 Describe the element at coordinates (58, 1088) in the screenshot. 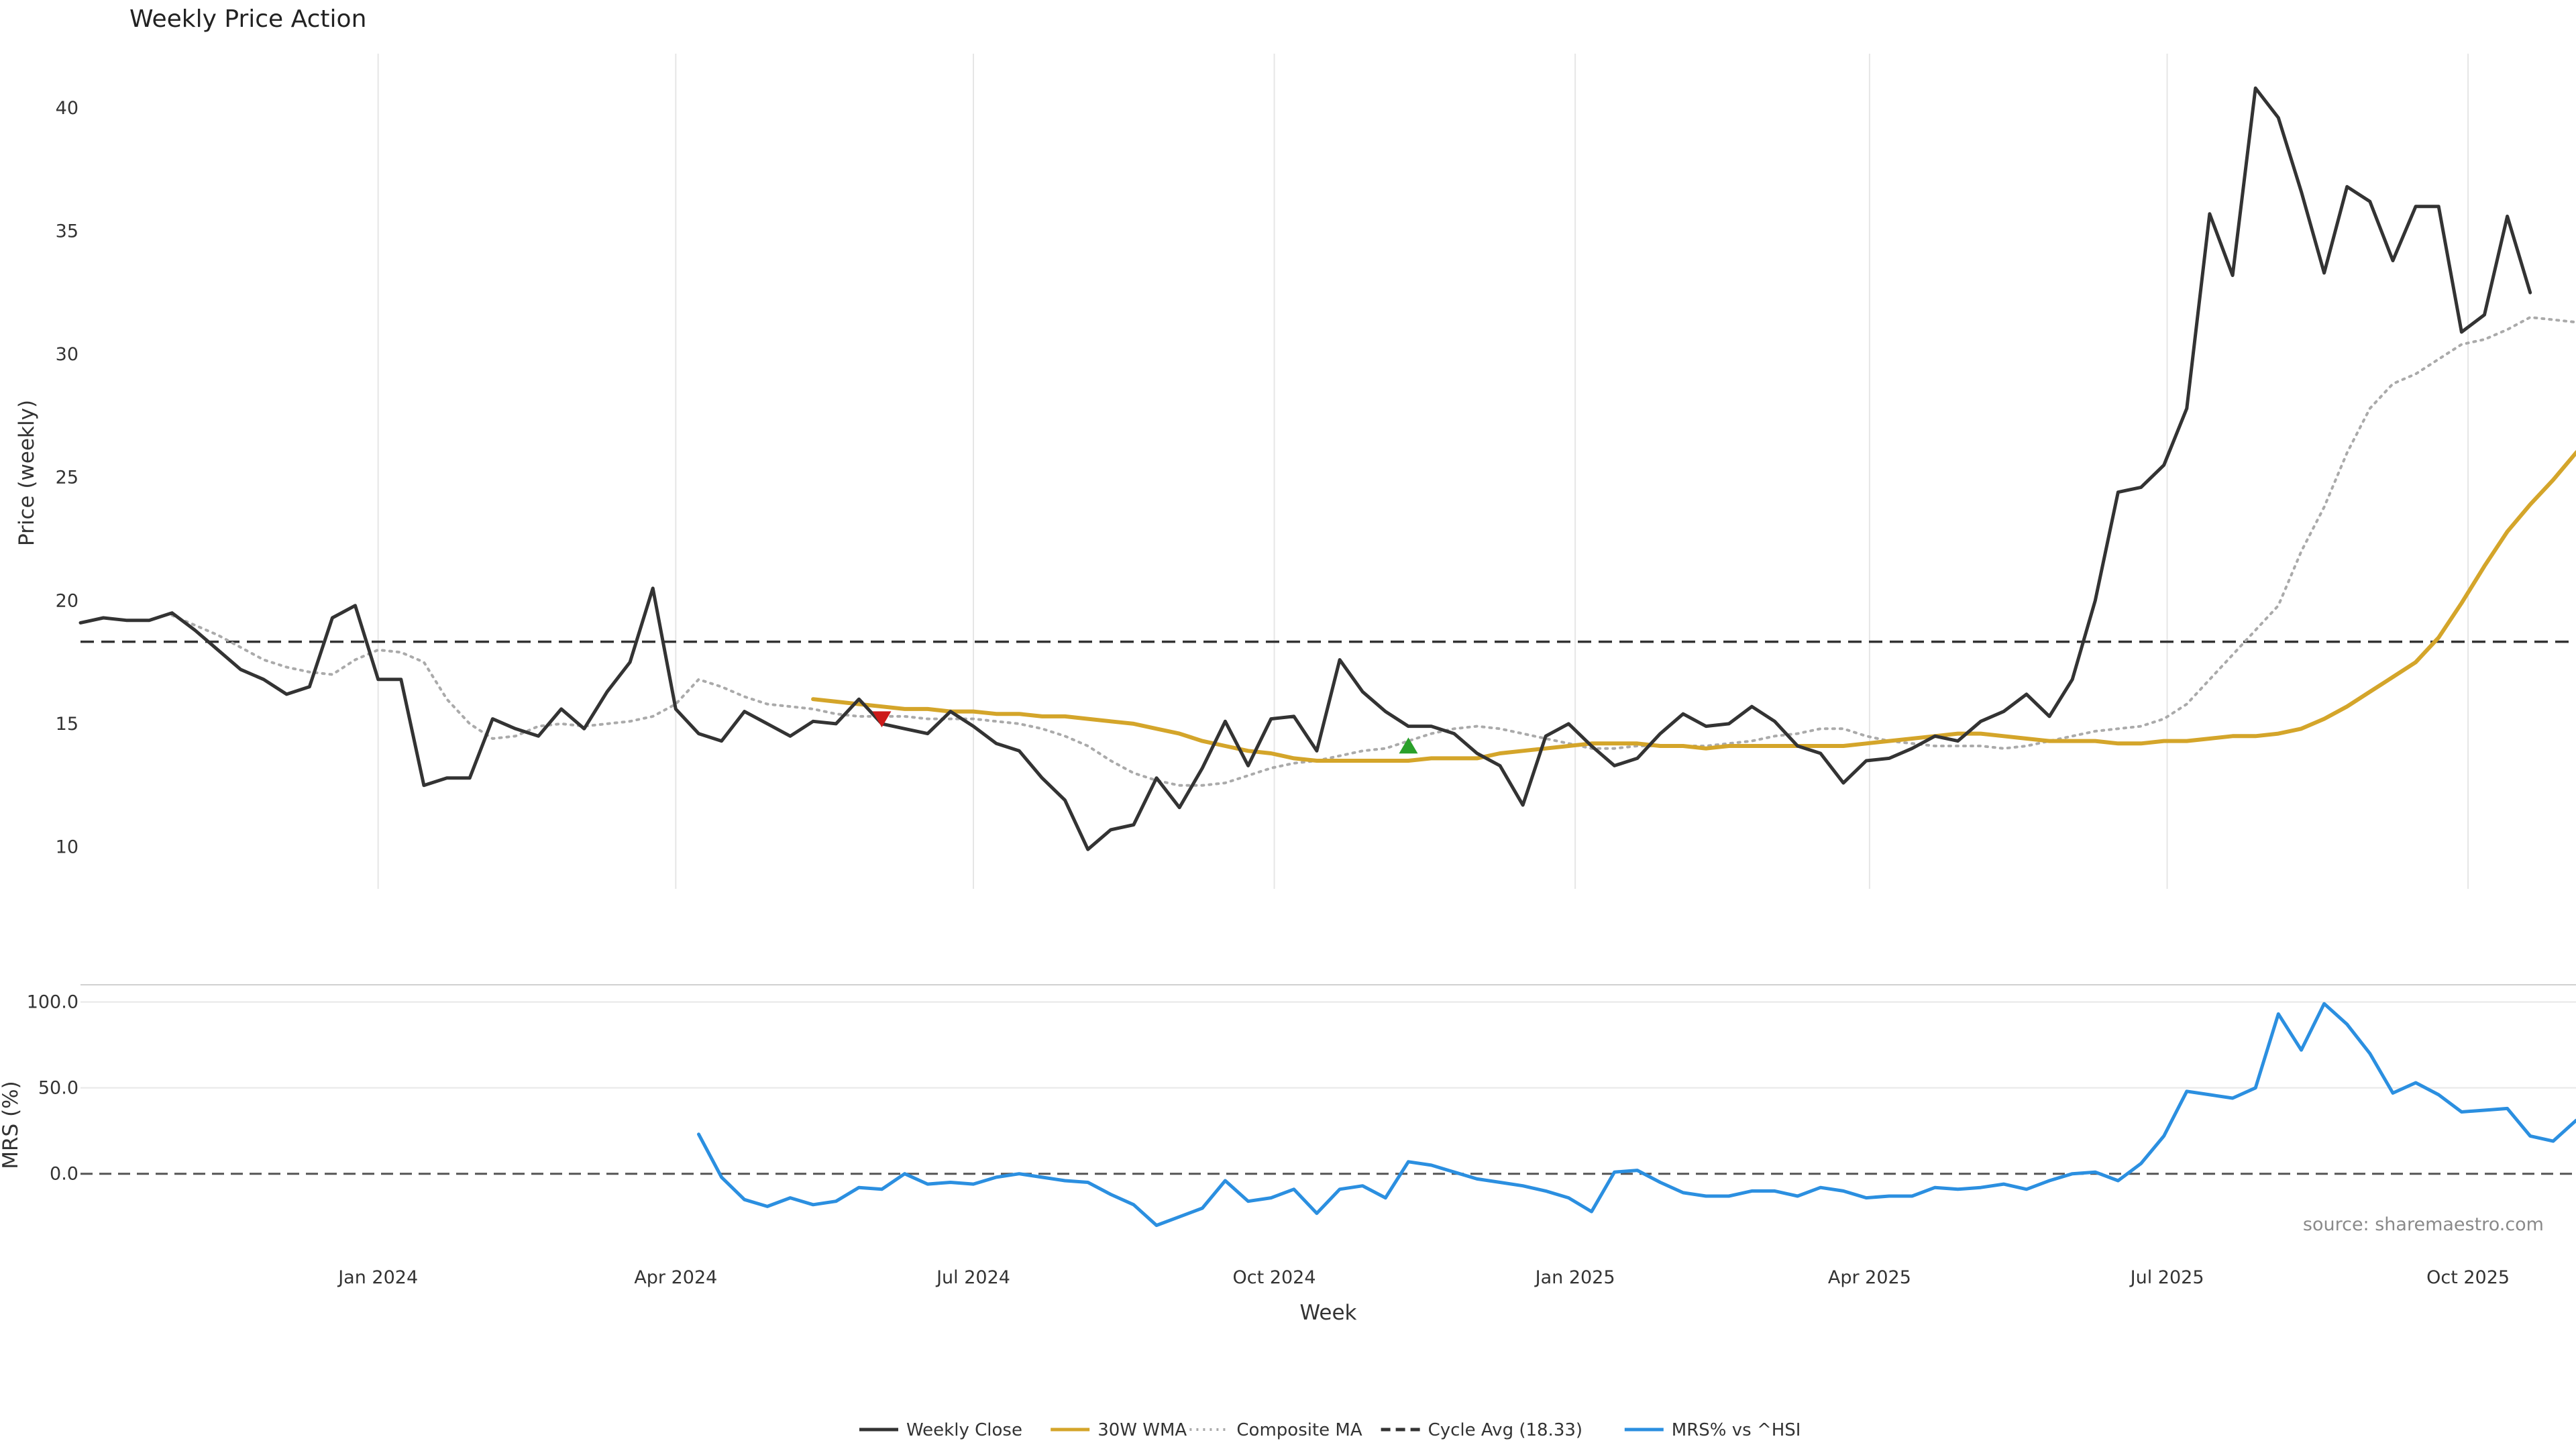

I see `mrs-y-tick-label: 50.0` at that location.